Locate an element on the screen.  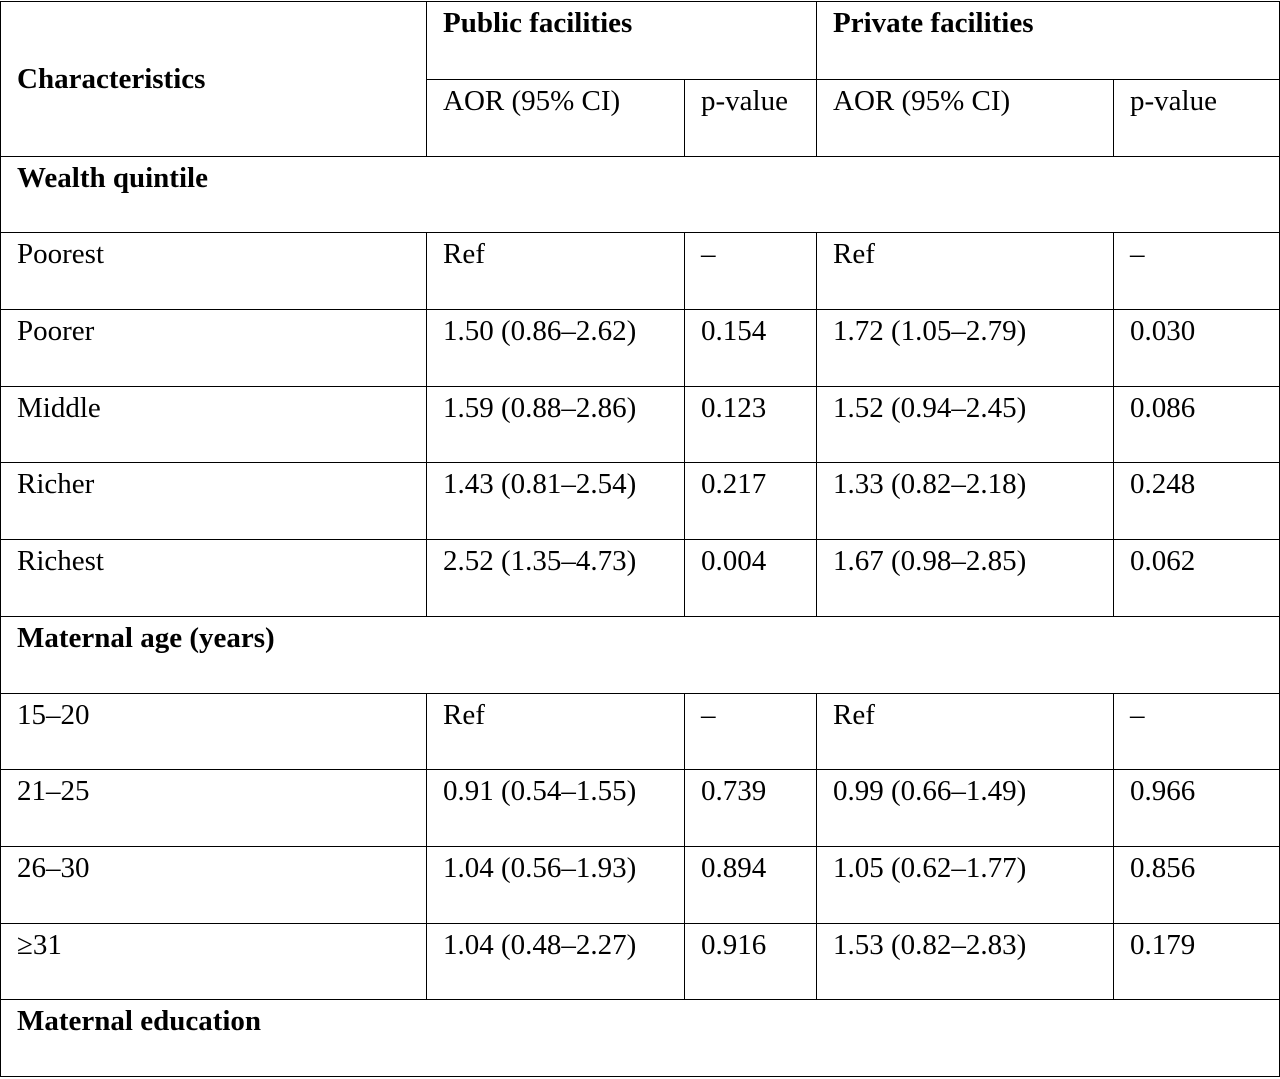
data-row: Poorest Ref – Ref – is located at coordinates (640, 271).